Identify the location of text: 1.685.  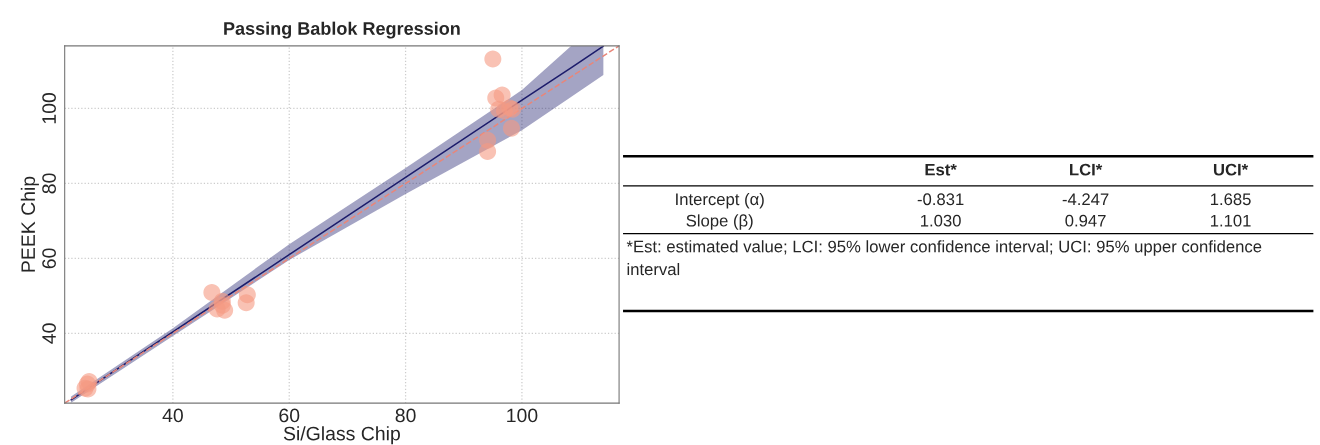
(1230, 199).